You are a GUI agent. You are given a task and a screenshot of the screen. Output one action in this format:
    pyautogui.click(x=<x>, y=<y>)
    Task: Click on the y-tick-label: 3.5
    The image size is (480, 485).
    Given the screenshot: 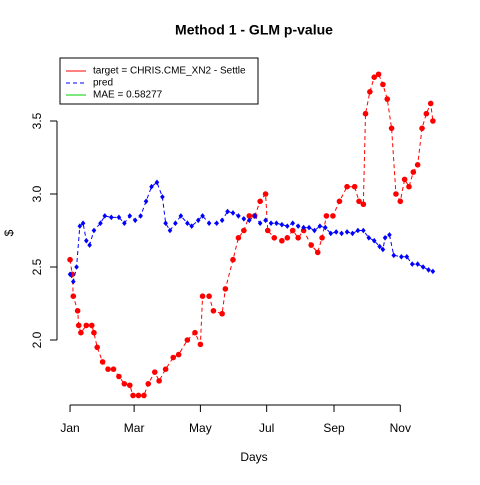 What is the action you would take?
    pyautogui.click(x=37, y=120)
    